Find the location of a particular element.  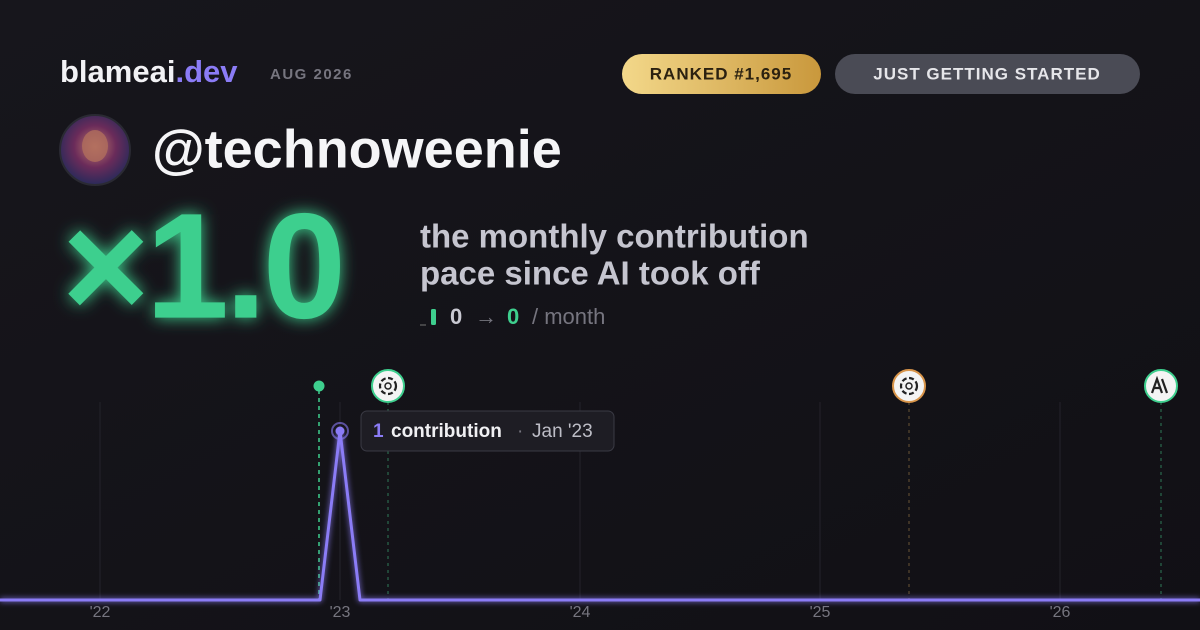

x-tick-label: '23 is located at coordinates (340, 612).